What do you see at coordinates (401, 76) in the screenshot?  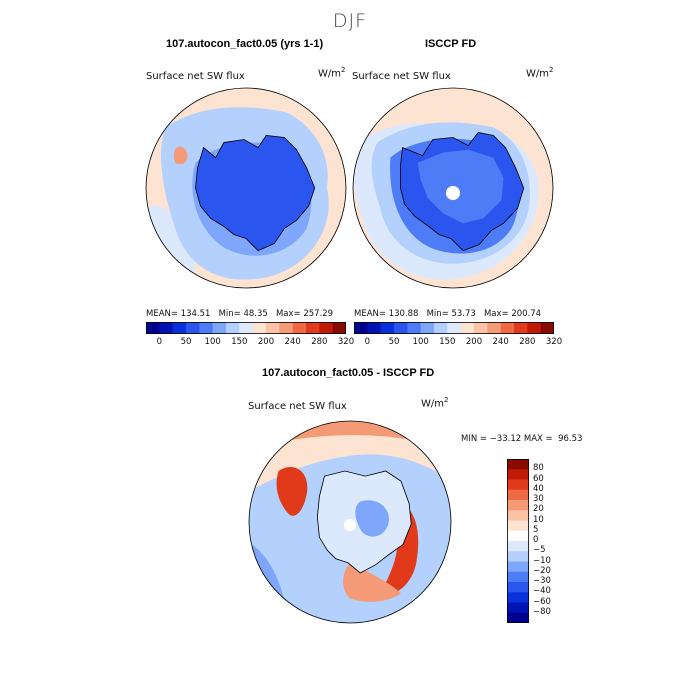 I see `obs-variable-label: Surface net SW flux` at bounding box center [401, 76].